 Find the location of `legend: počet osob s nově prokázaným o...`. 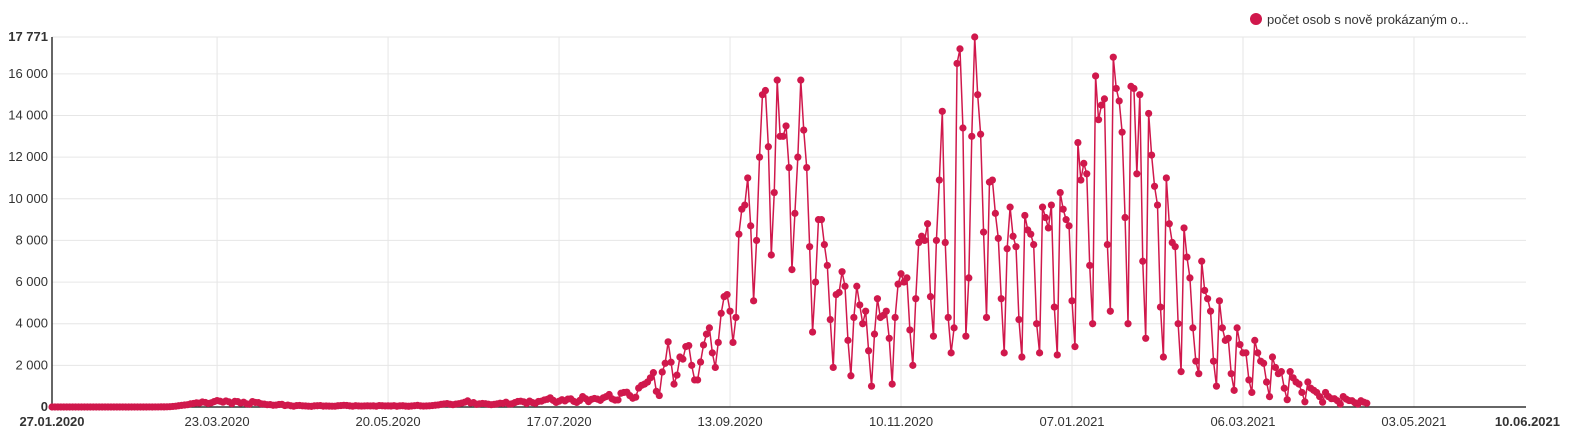

legend: počet osob s nově prokázaným o... is located at coordinates (1359, 19).